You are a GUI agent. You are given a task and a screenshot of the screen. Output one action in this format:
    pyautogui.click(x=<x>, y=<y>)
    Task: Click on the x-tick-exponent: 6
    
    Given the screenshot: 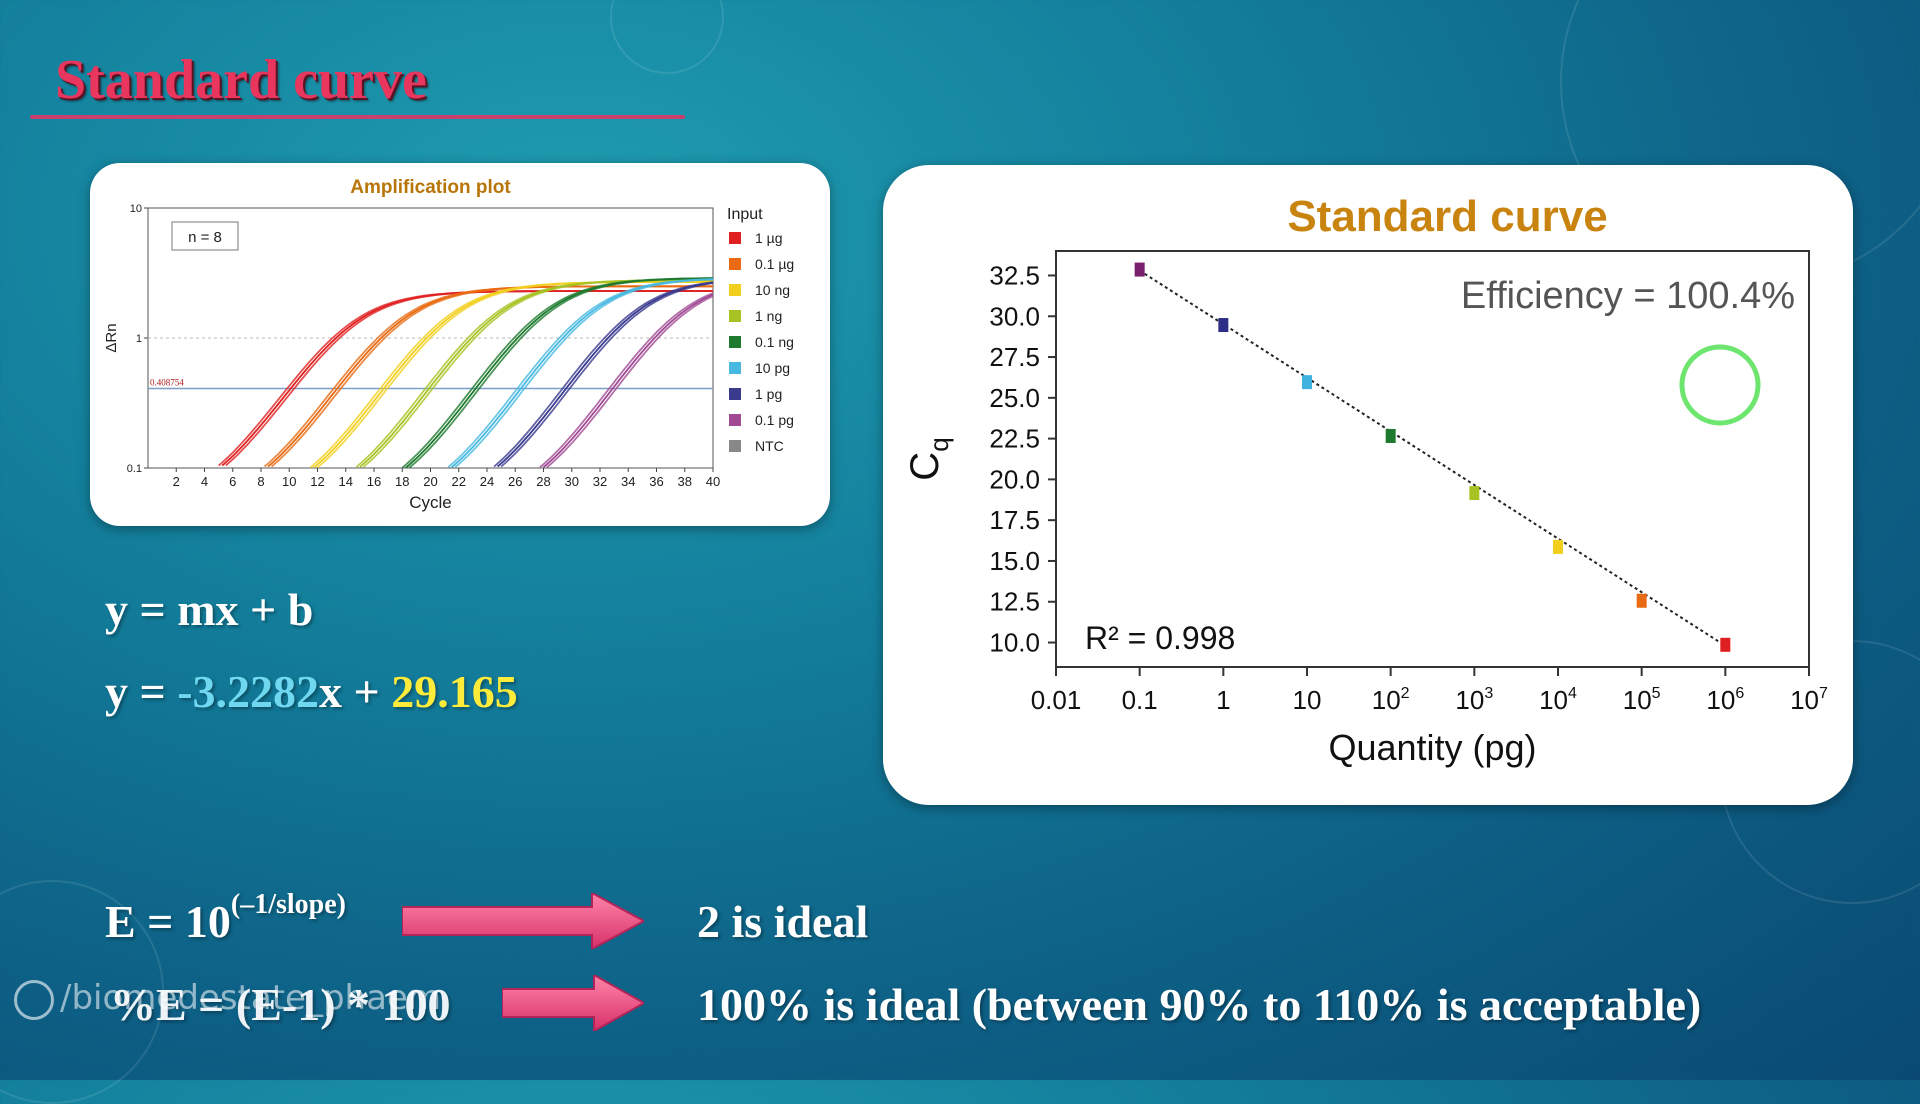 What is the action you would take?
    pyautogui.click(x=1739, y=693)
    